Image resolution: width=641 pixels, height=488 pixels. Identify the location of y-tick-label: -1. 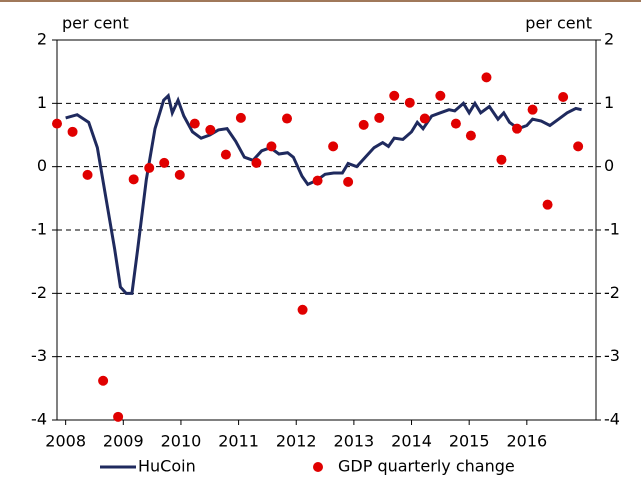
(39, 229).